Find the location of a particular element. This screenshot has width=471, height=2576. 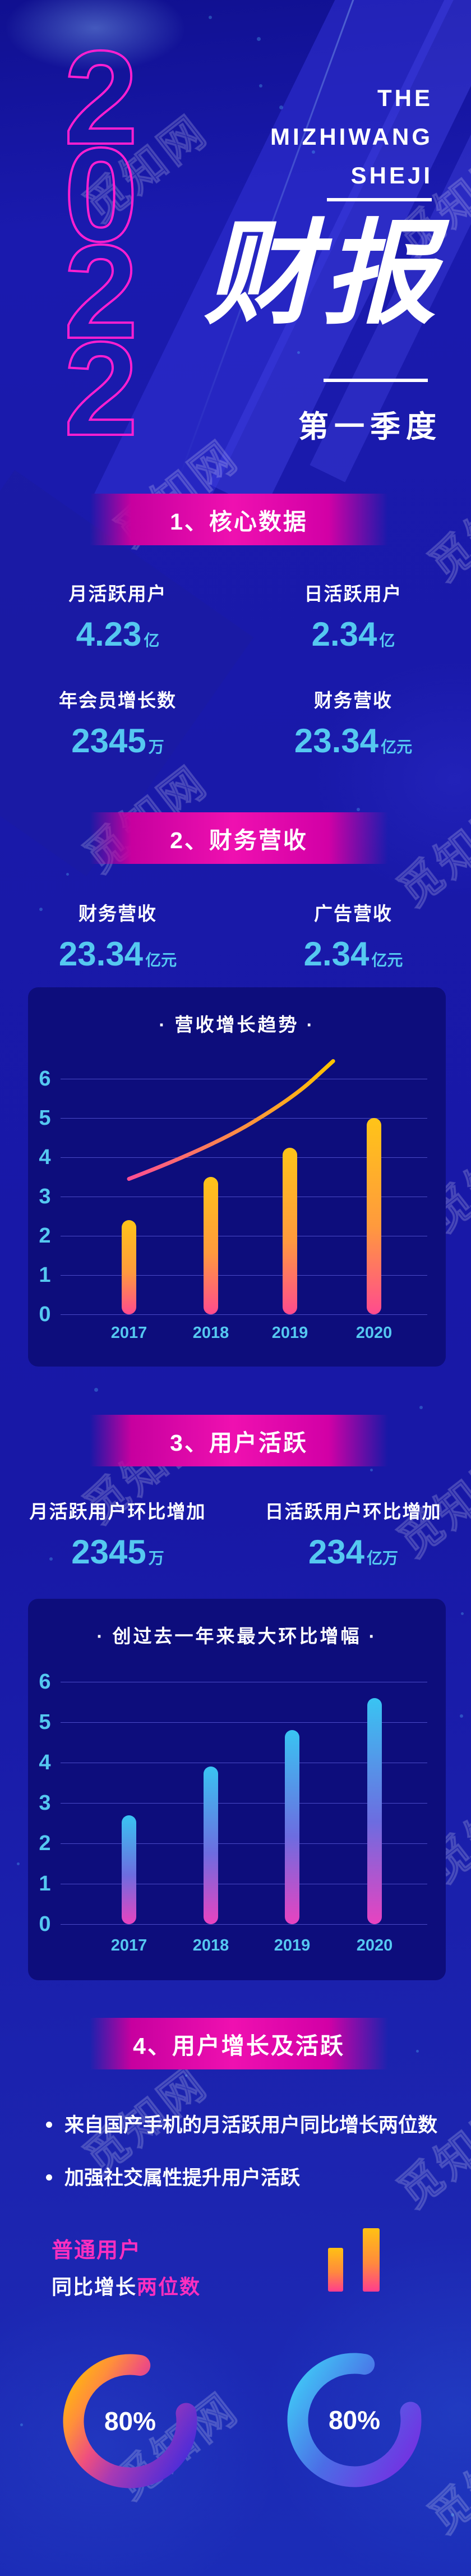

stat-label: 年会员增长数 is located at coordinates (118, 700).